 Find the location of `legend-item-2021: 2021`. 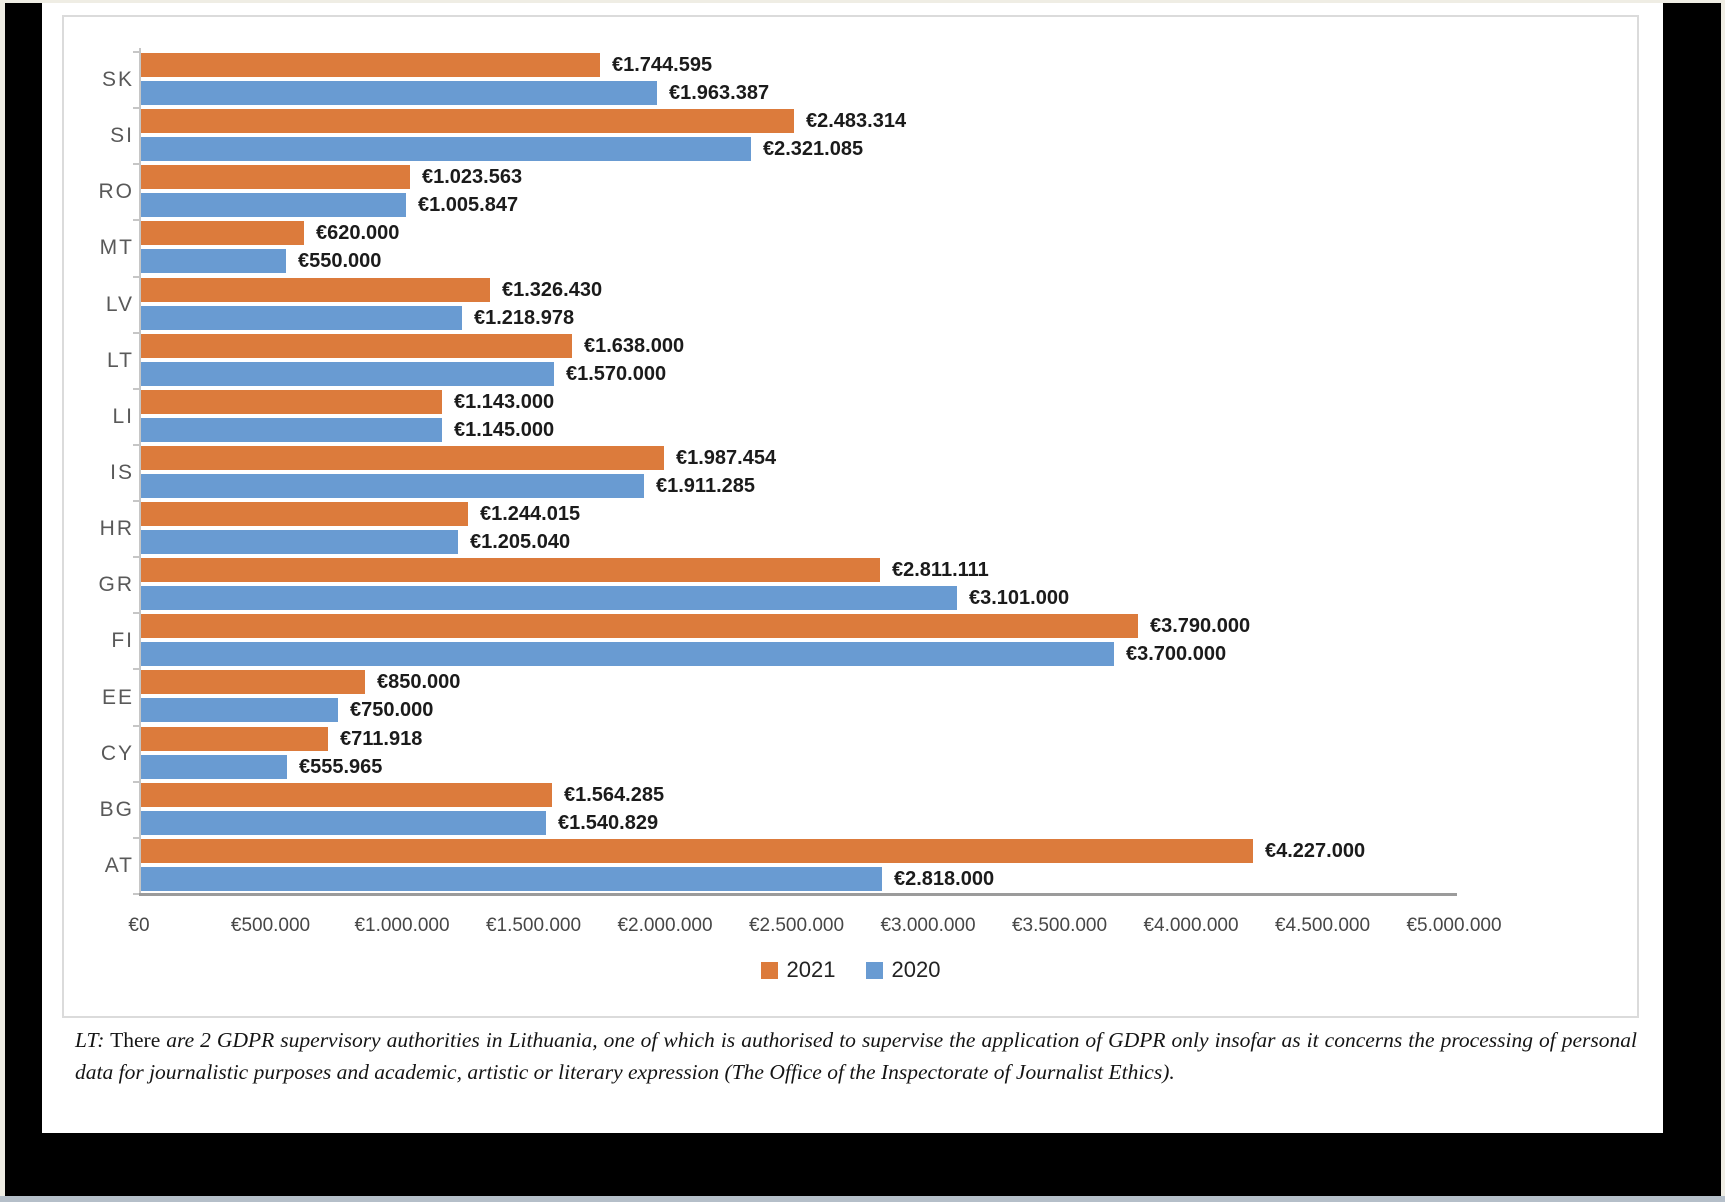

legend-item-2021: 2021 is located at coordinates (798, 970).